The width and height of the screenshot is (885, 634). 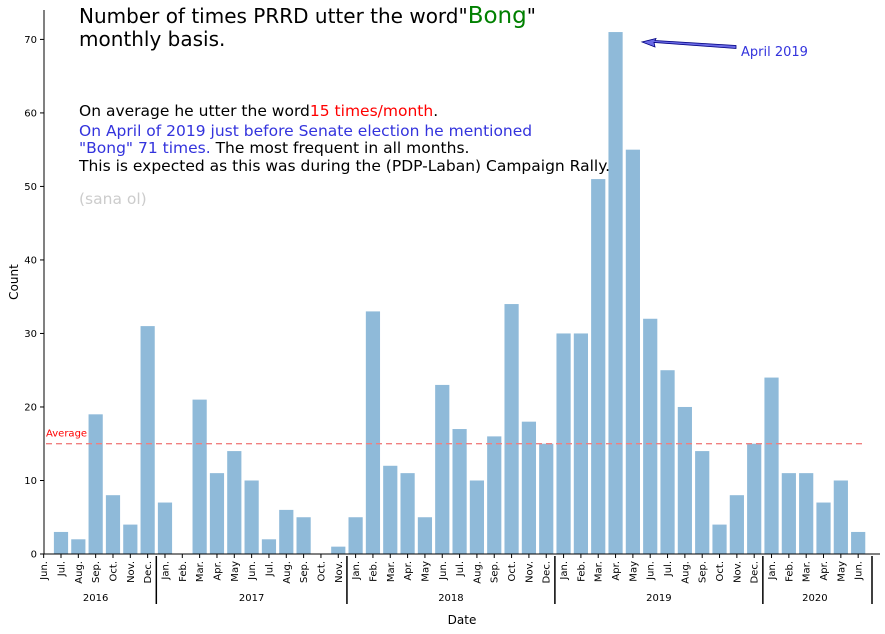 What do you see at coordinates (688, 43) in the screenshot?
I see `annotation-arrow` at bounding box center [688, 43].